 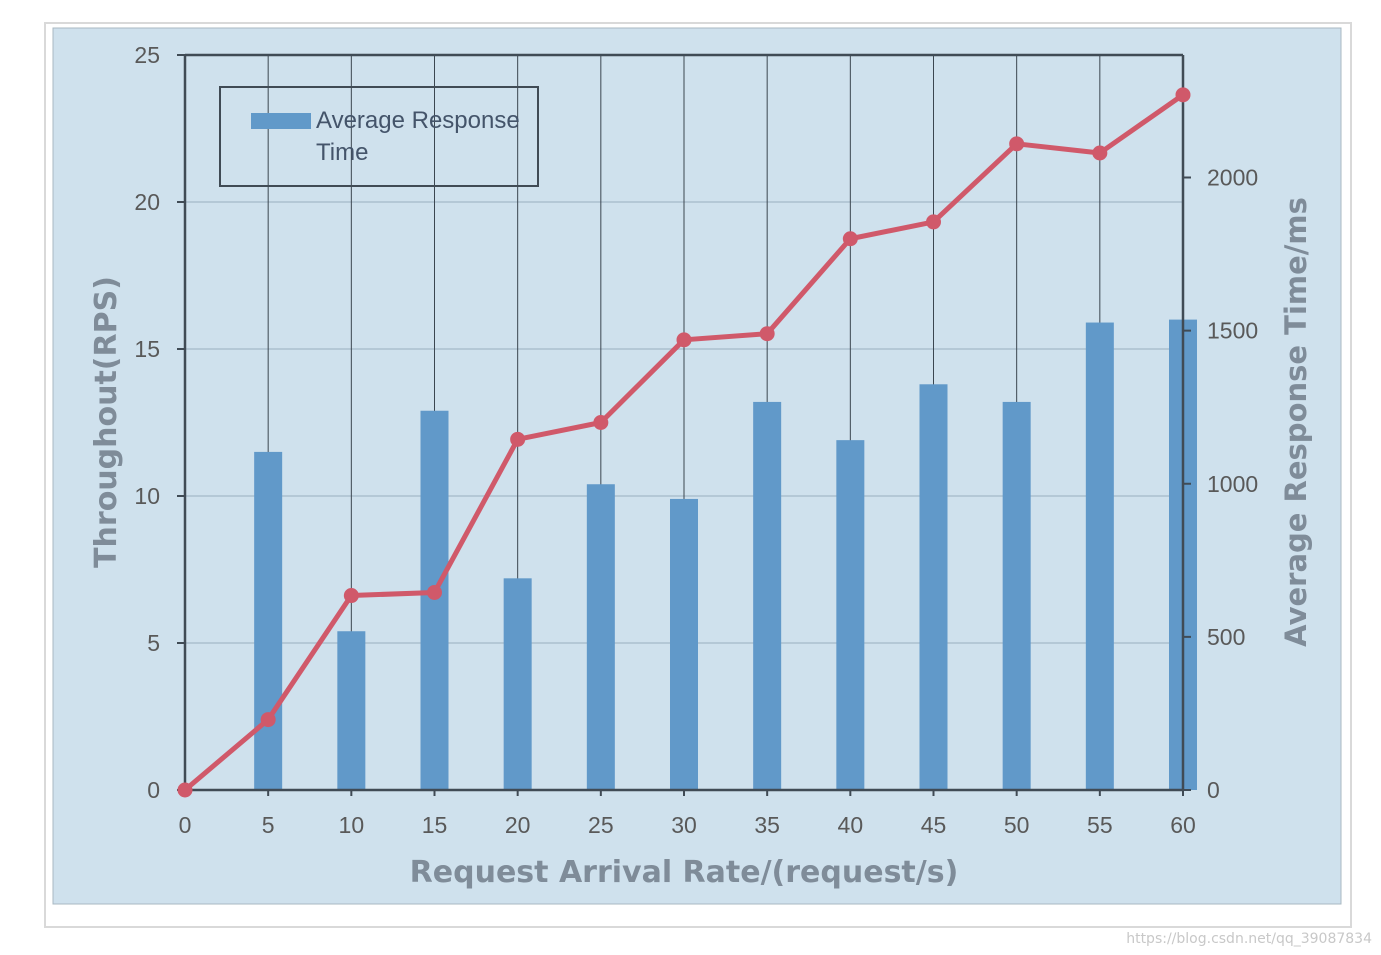 I want to click on watermark: https://blog.csdn.net/qq_39087834, so click(x=1249, y=939).